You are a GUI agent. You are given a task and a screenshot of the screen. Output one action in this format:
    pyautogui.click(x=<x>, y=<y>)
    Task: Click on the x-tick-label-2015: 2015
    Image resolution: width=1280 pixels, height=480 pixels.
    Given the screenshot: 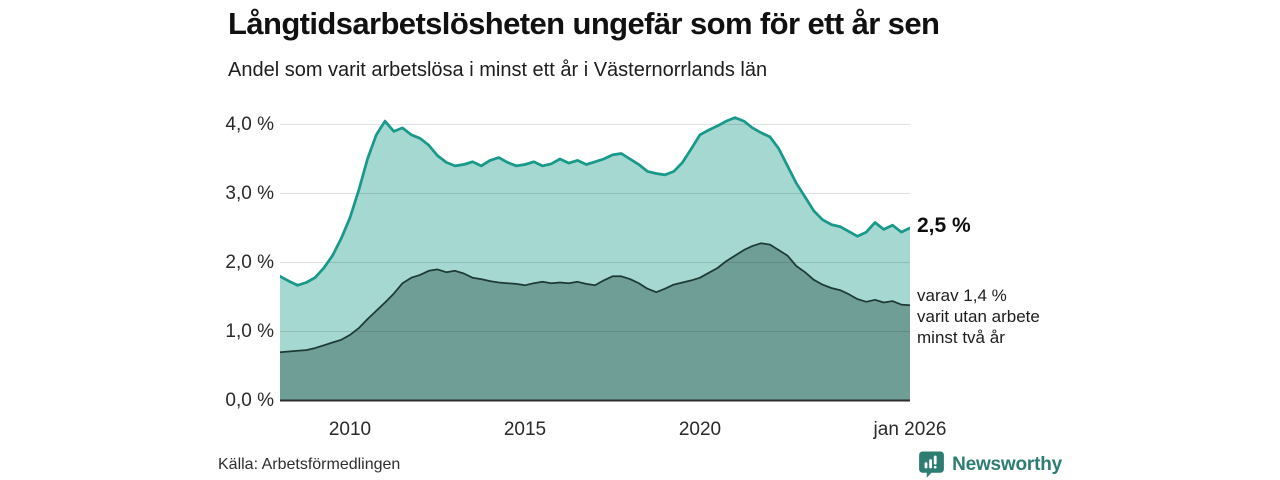 What is the action you would take?
    pyautogui.click(x=525, y=429)
    